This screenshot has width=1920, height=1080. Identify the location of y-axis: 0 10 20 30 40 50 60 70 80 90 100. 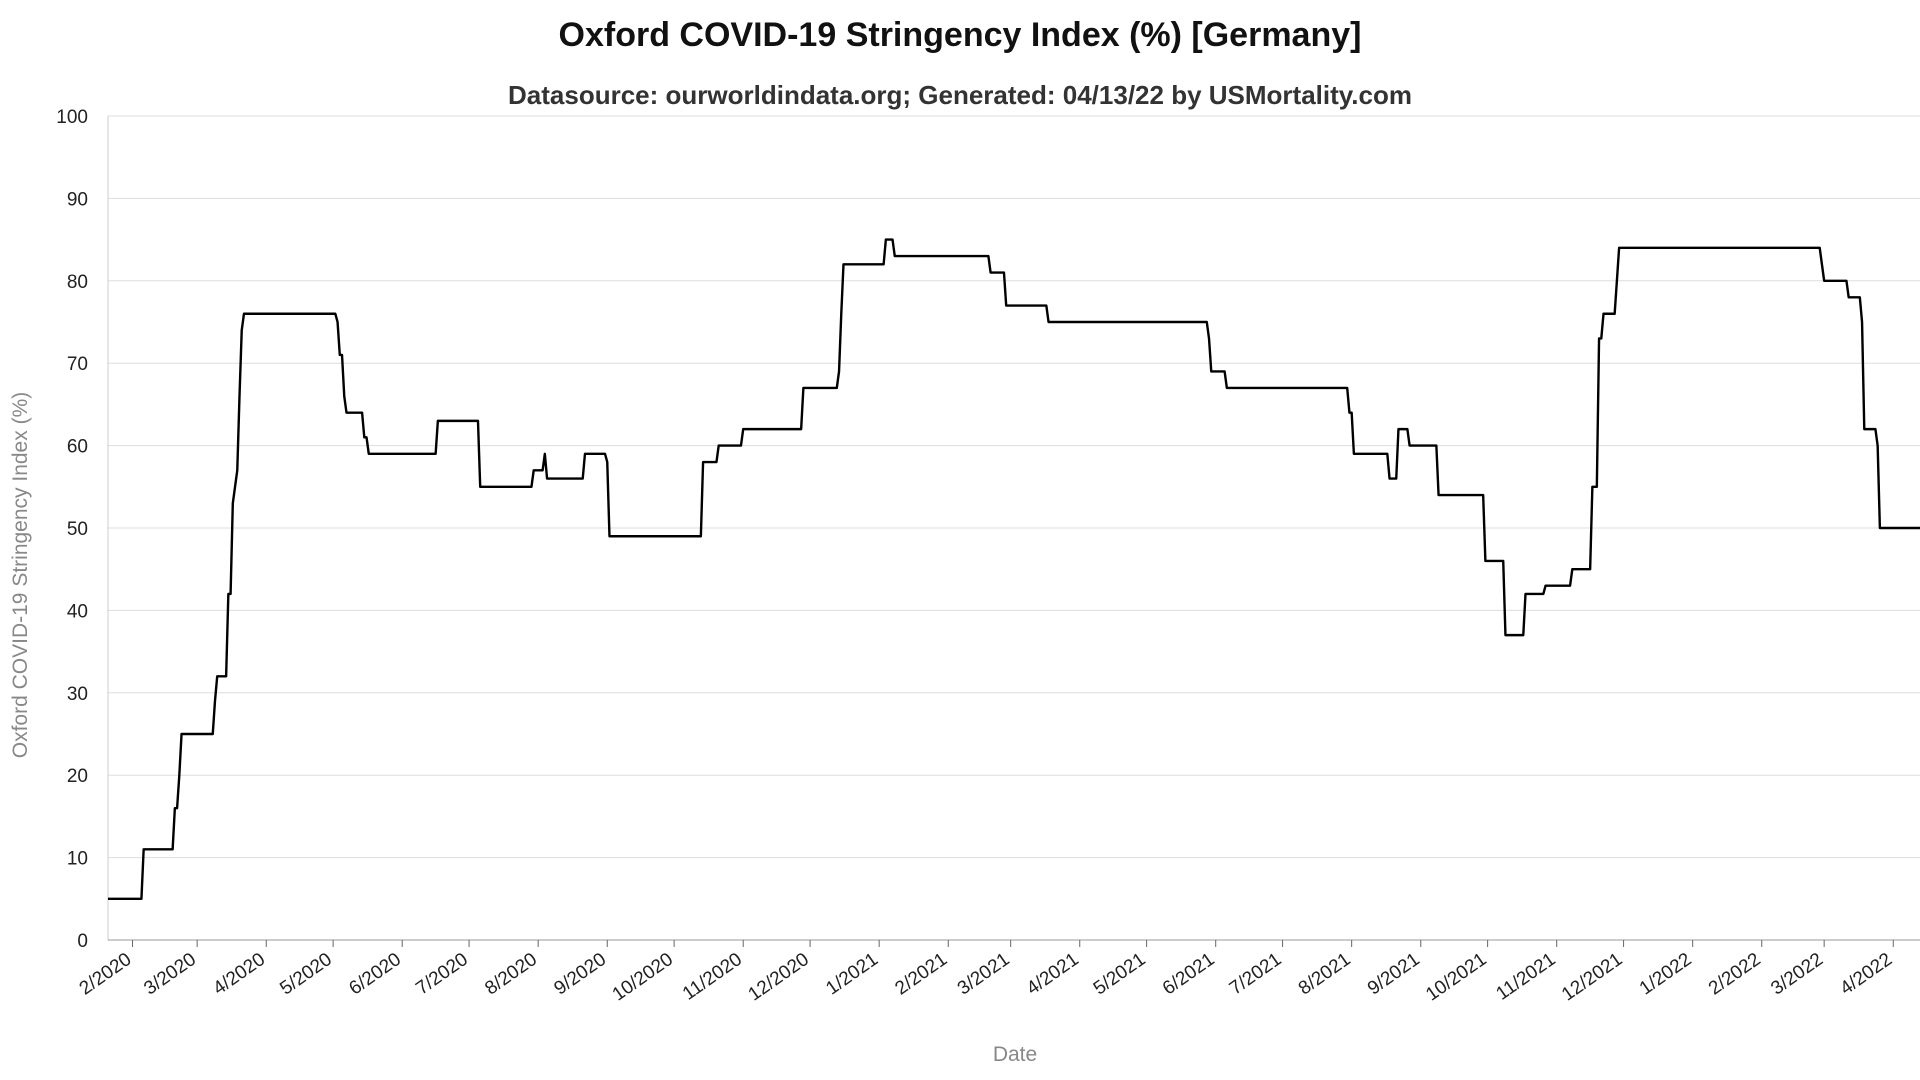
(82, 529).